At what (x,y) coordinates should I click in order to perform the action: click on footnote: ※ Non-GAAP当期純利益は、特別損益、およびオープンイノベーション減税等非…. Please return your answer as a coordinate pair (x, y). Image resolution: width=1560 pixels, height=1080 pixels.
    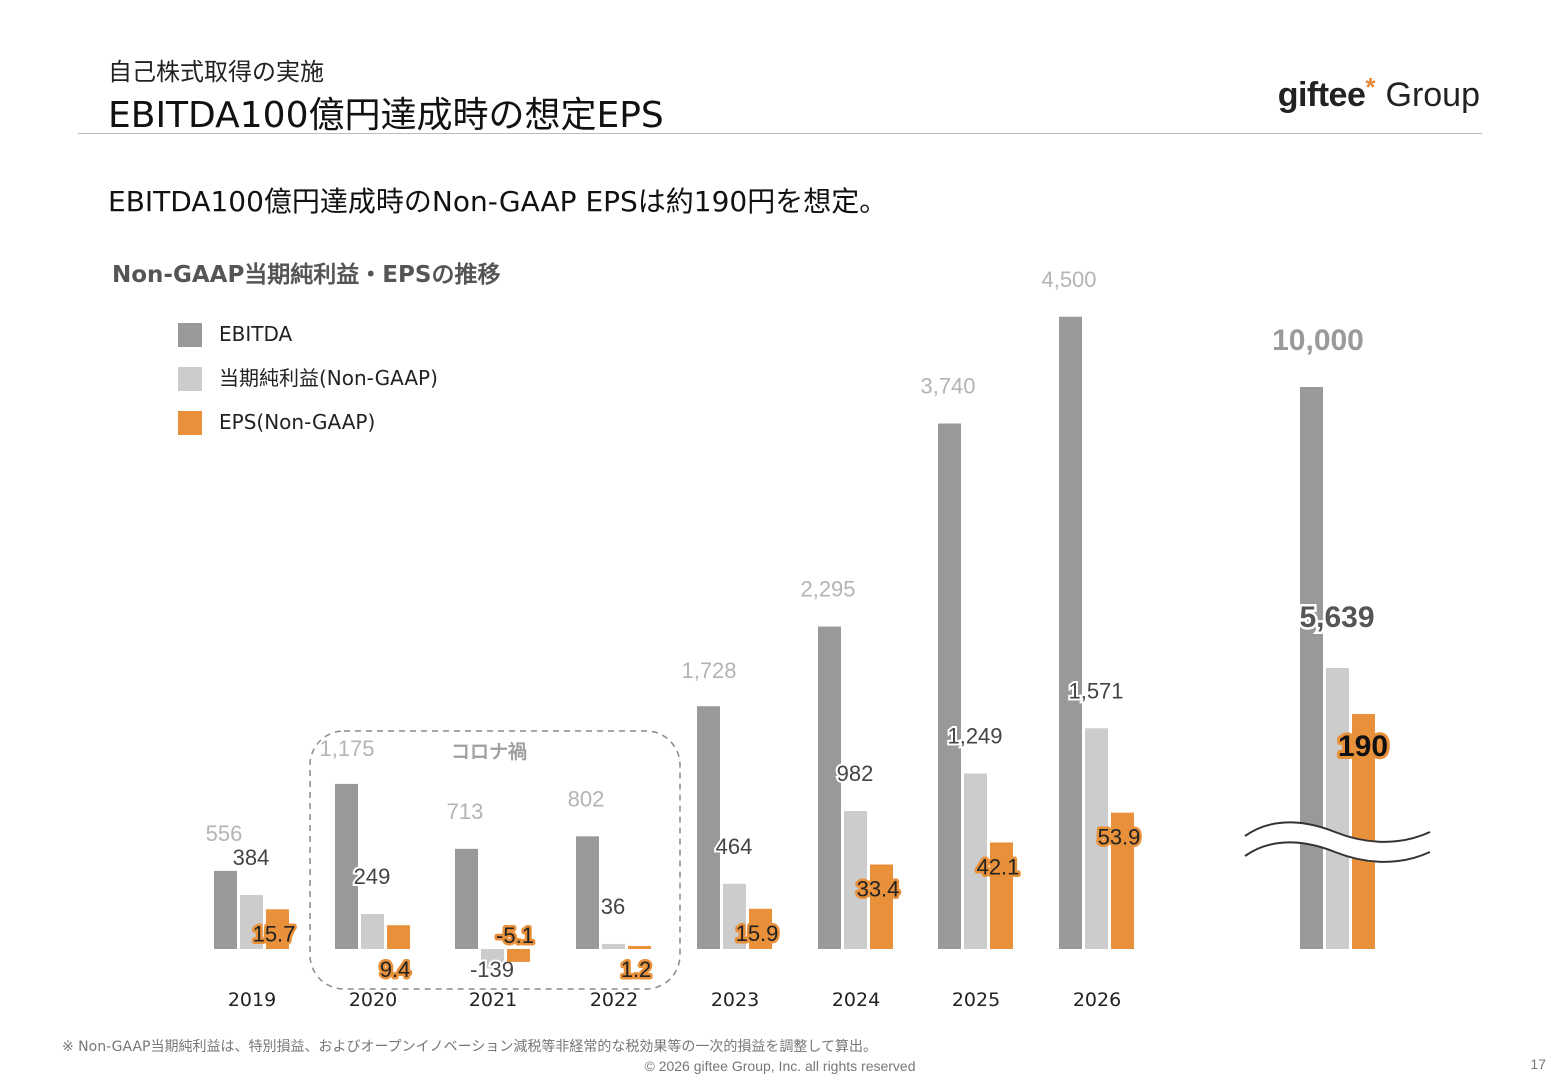
    Looking at the image, I should click on (469, 1047).